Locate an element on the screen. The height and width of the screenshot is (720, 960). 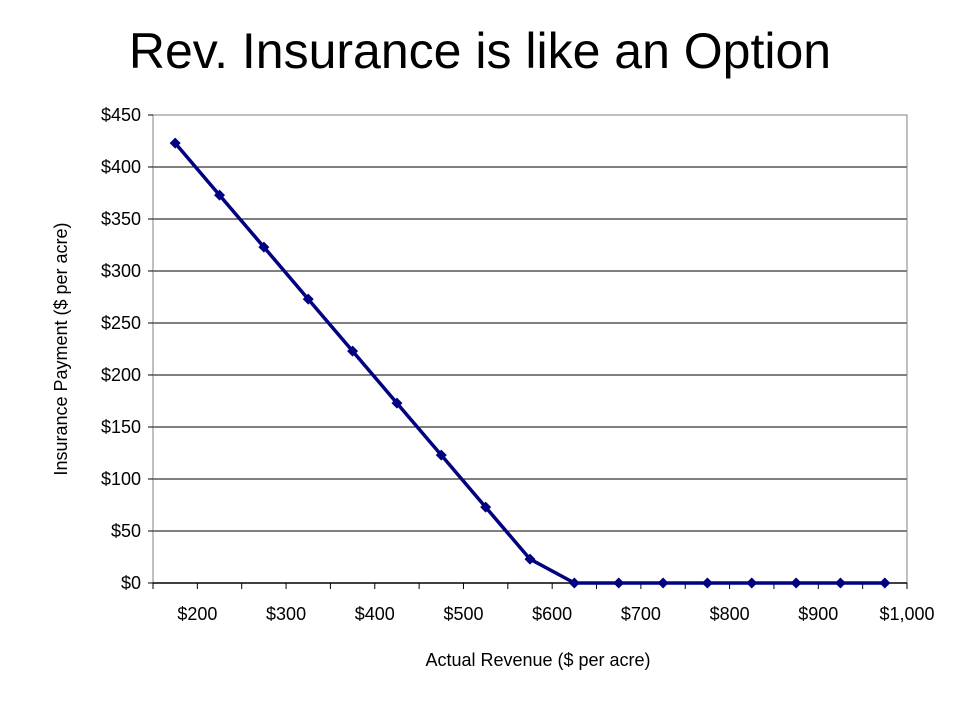
x-tick-label: $400 is located at coordinates (375, 614).